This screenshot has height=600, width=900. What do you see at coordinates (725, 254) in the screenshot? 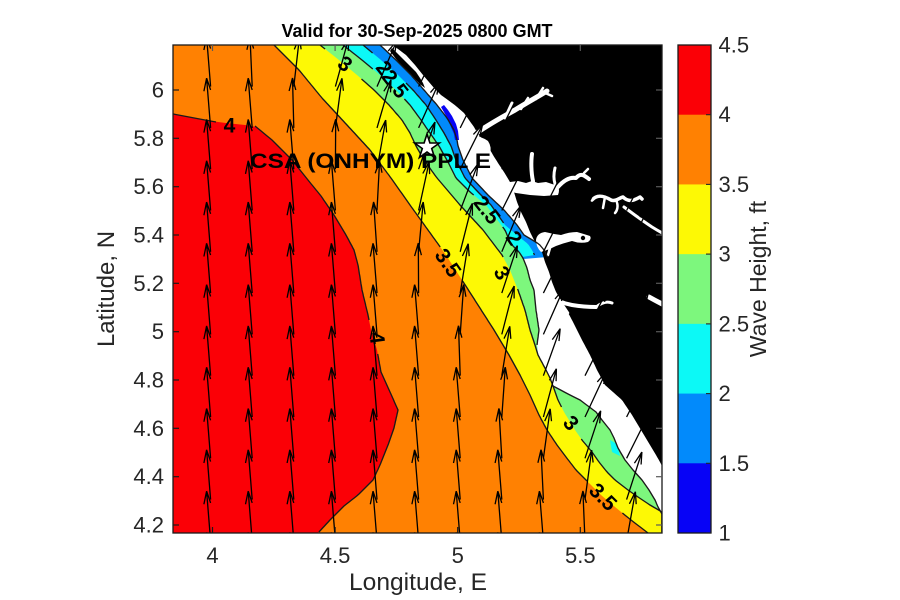
I see `svg-text: 3` at bounding box center [725, 254].